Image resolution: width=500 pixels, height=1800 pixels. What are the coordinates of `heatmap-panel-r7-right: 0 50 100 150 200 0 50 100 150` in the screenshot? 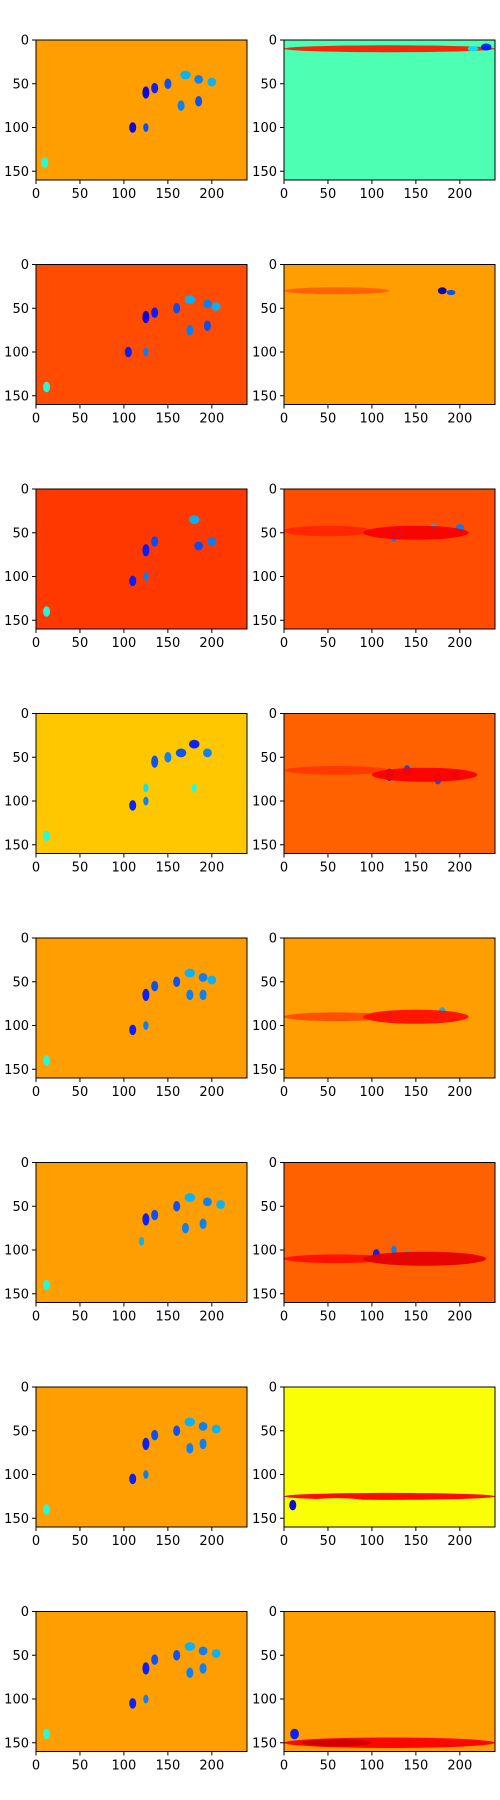 It's located at (374, 1465).